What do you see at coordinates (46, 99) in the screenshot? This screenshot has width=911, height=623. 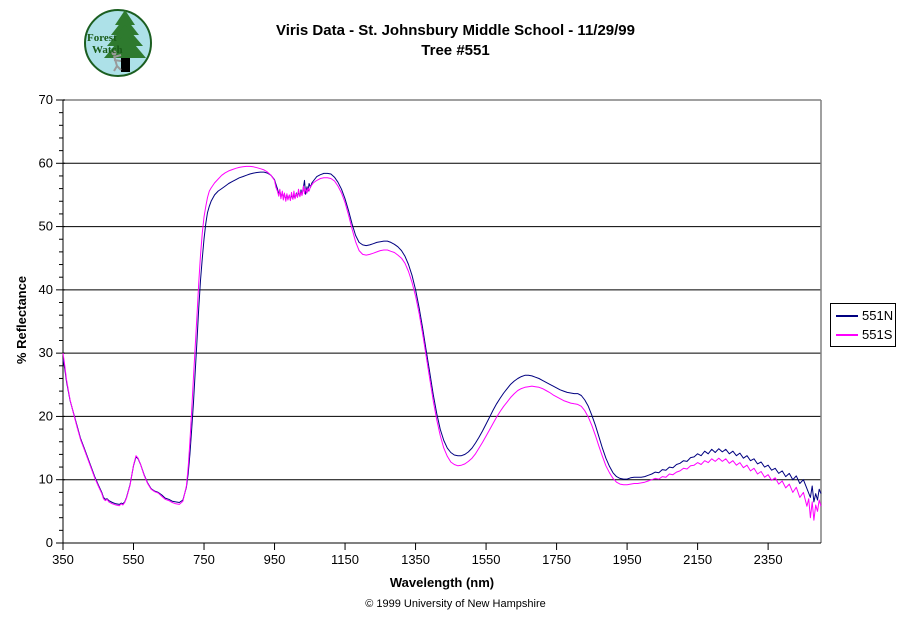 I see `y-axis-tick-label: 70` at bounding box center [46, 99].